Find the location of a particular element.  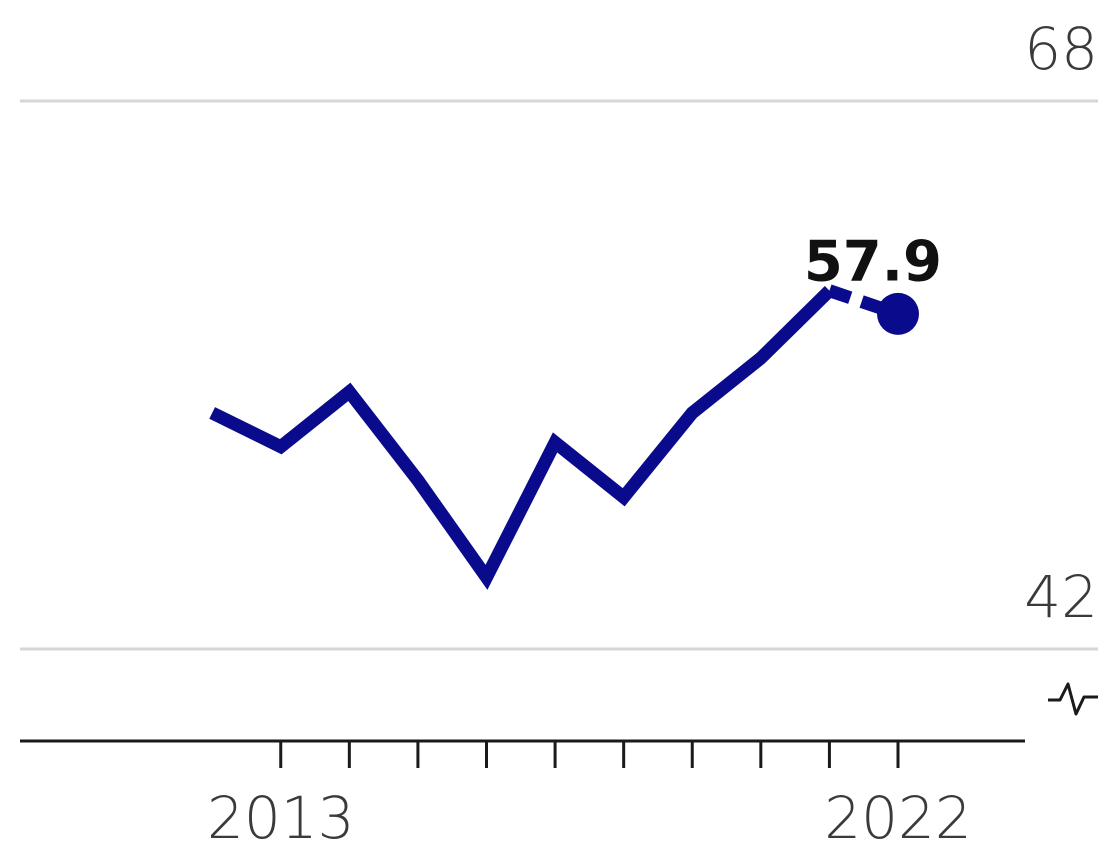

y-tick-label: 42 is located at coordinates (1061, 597).